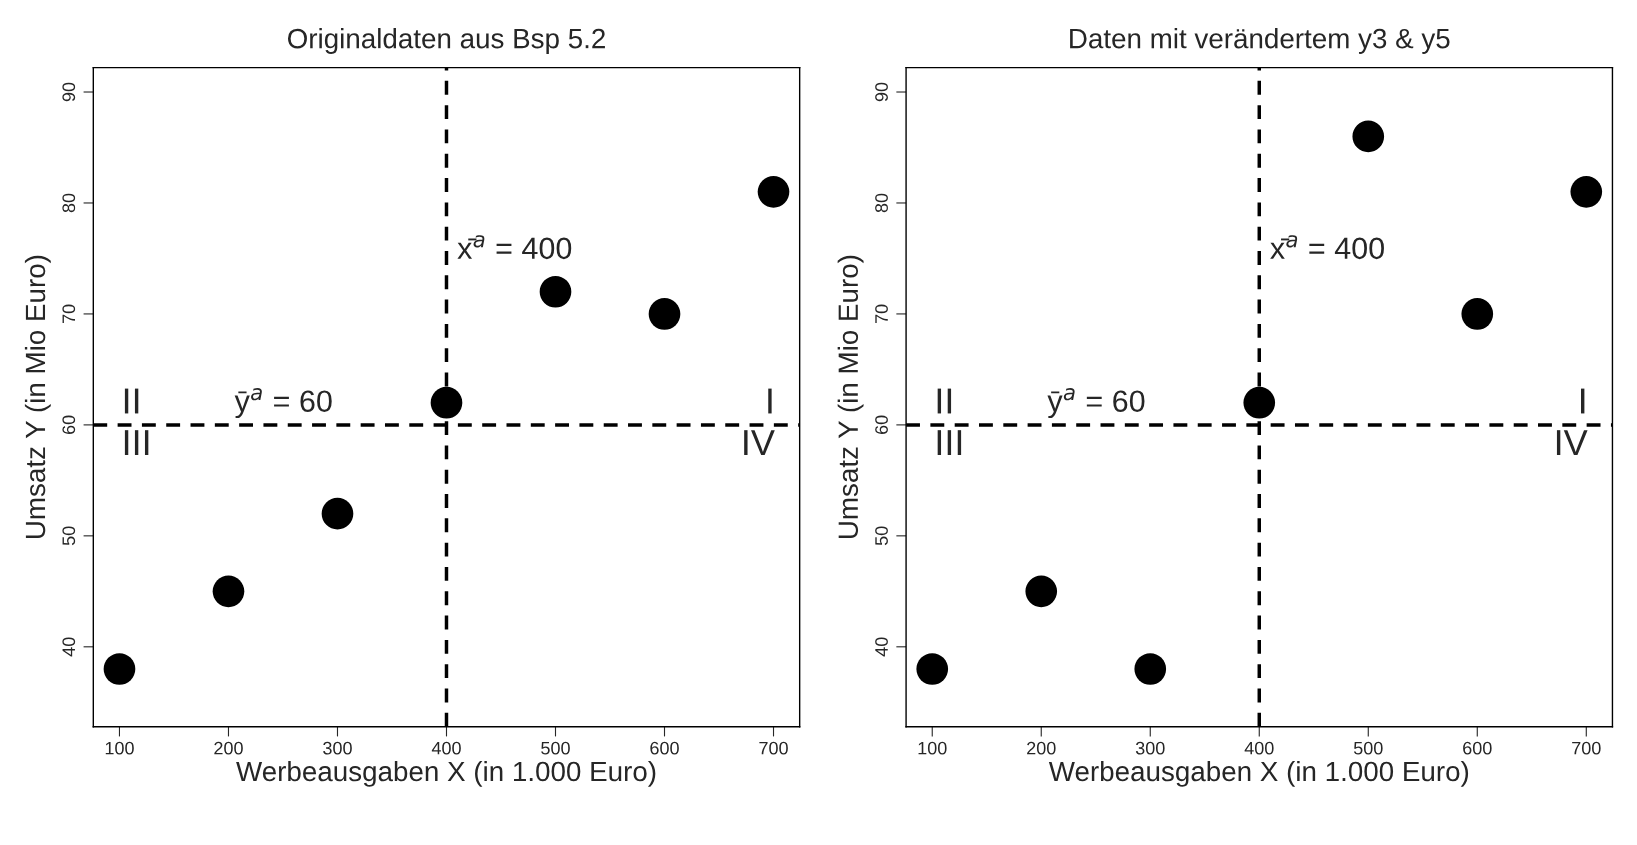 Image resolution: width=1637 pixels, height=845 pixels. Describe the element at coordinates (1260, 41) in the screenshot. I see `chart-title: Daten mit verändertem y3 & y5` at that location.